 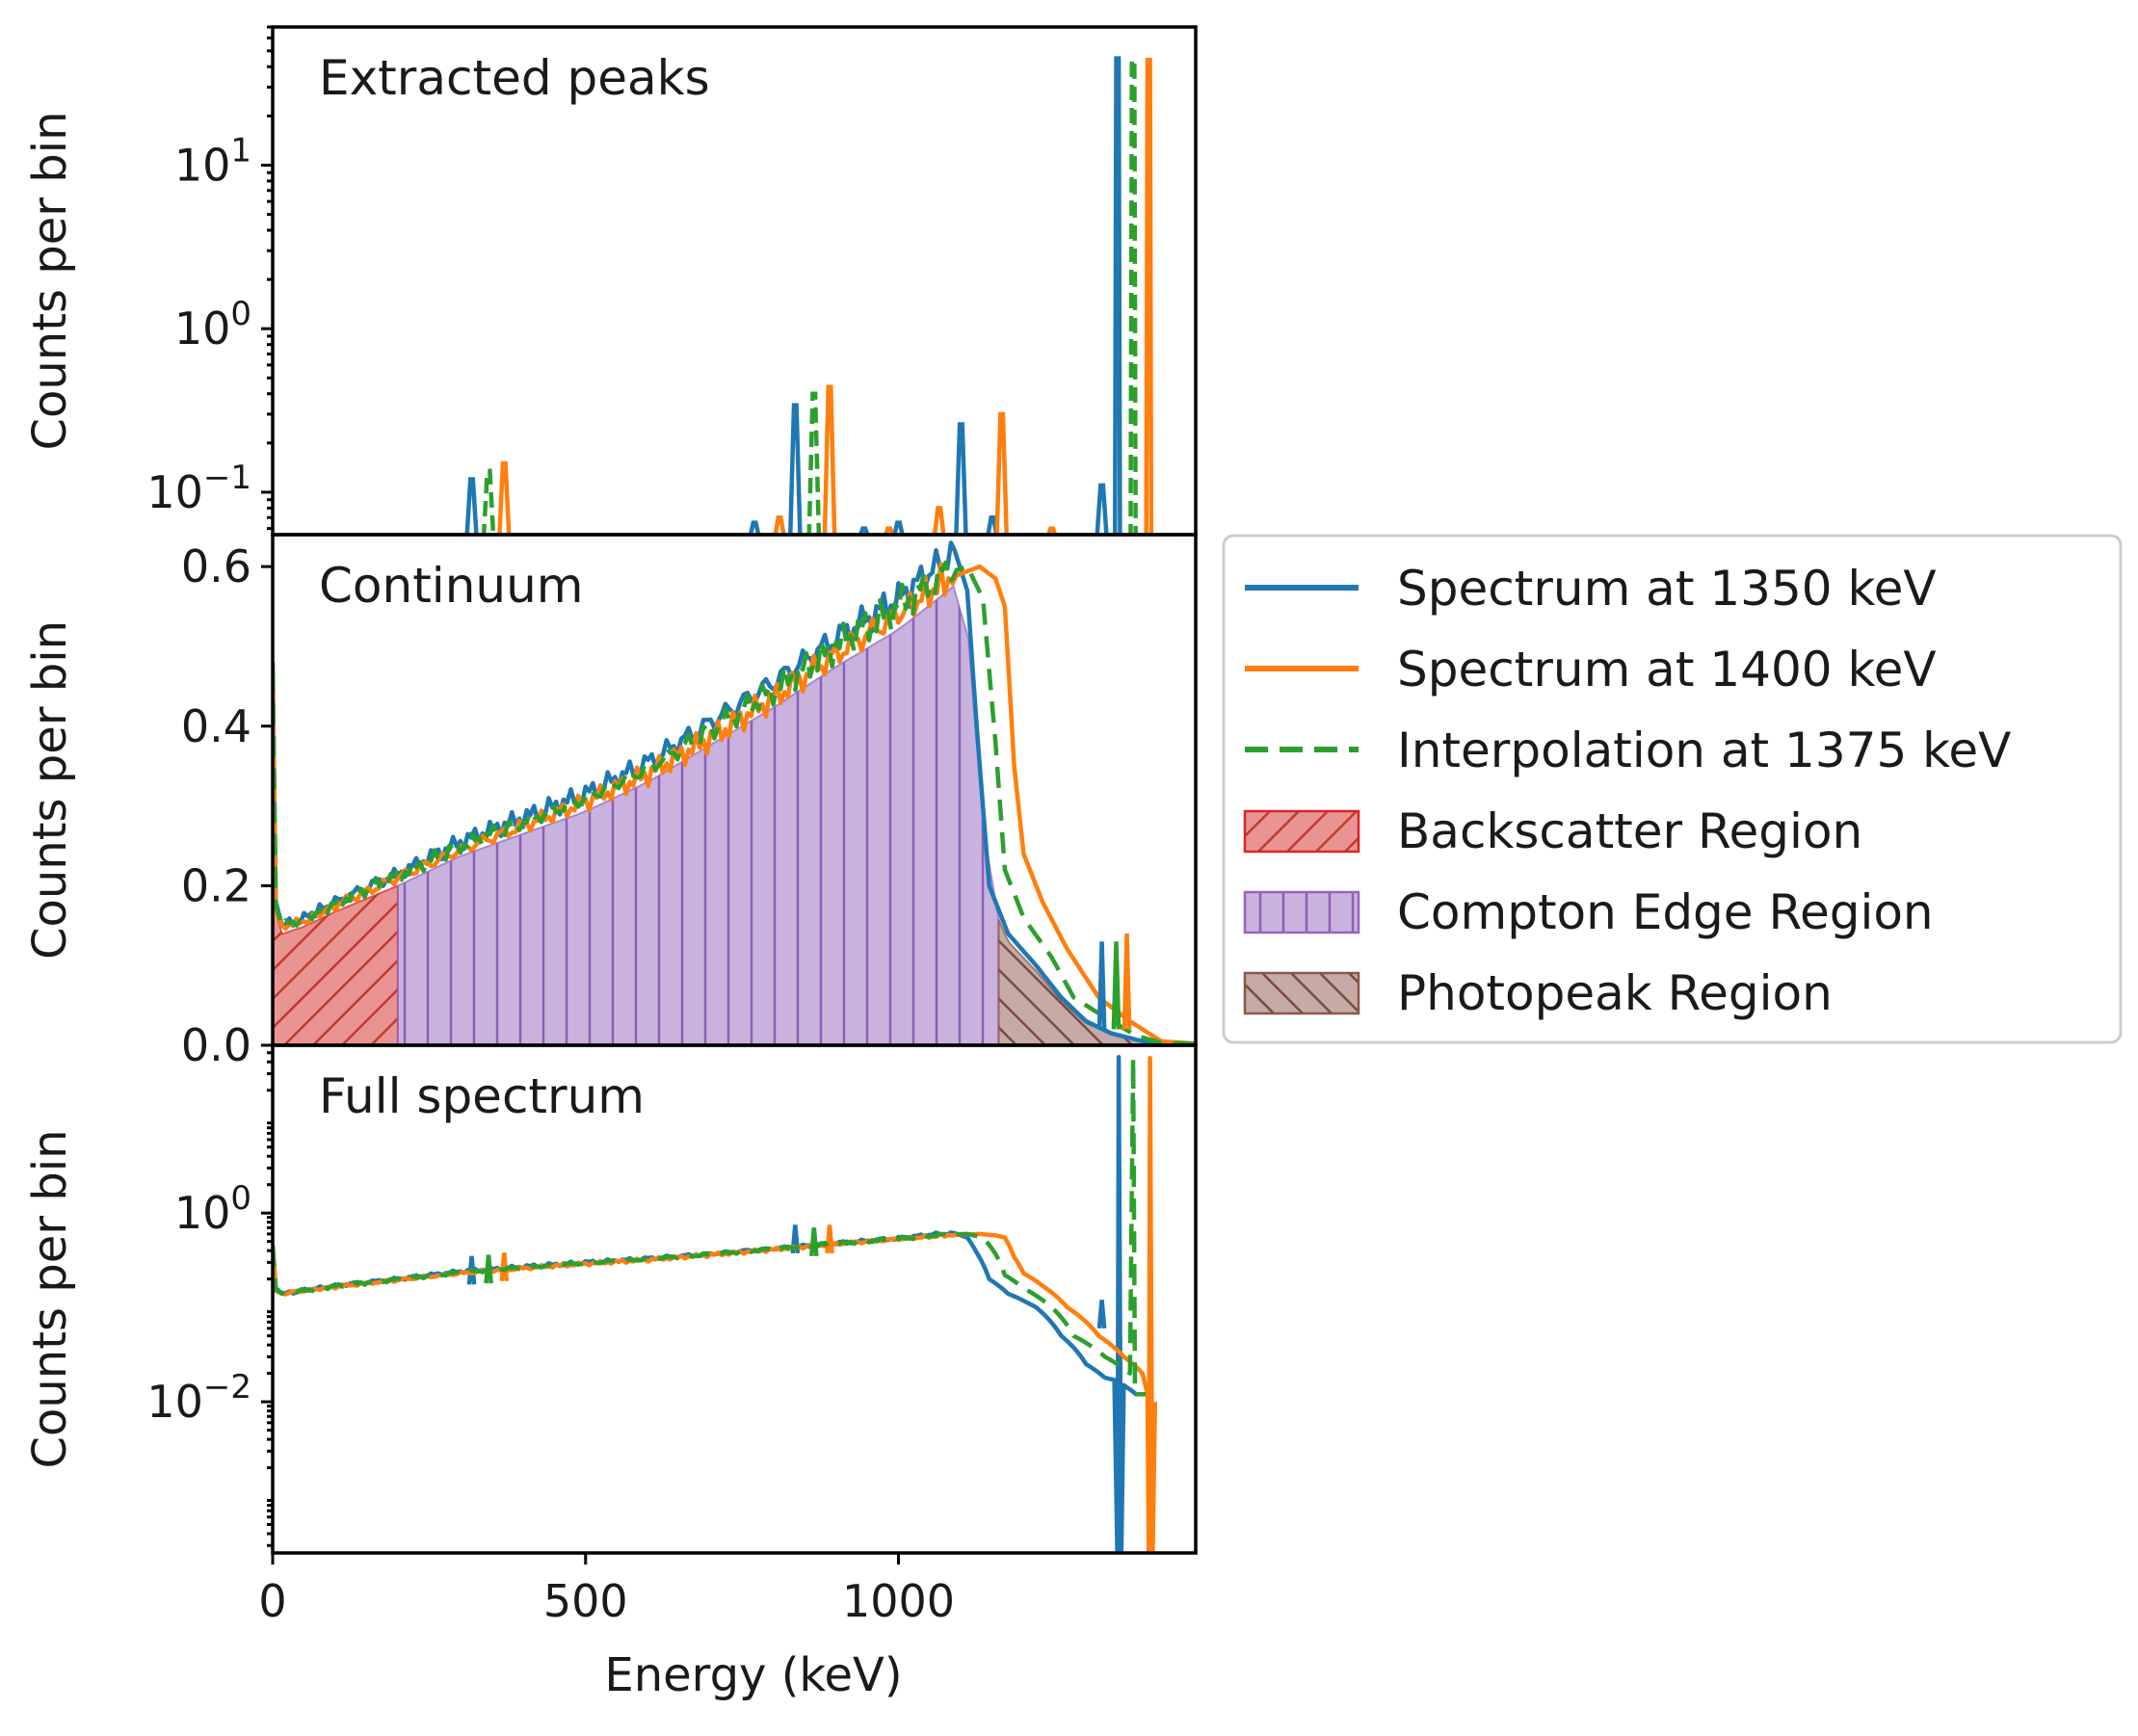 What do you see at coordinates (1615, 993) in the screenshot?
I see `legend-label: Photopeak Region` at bounding box center [1615, 993].